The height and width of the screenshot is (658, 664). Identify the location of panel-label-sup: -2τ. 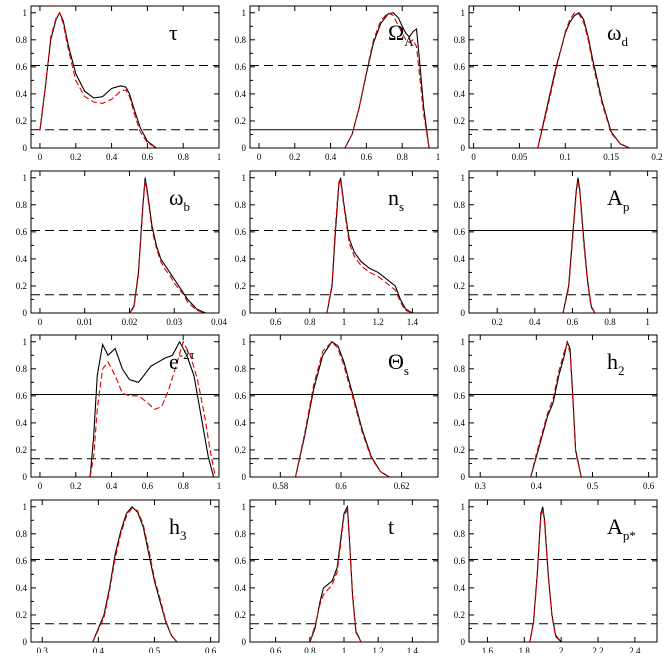
(187, 354).